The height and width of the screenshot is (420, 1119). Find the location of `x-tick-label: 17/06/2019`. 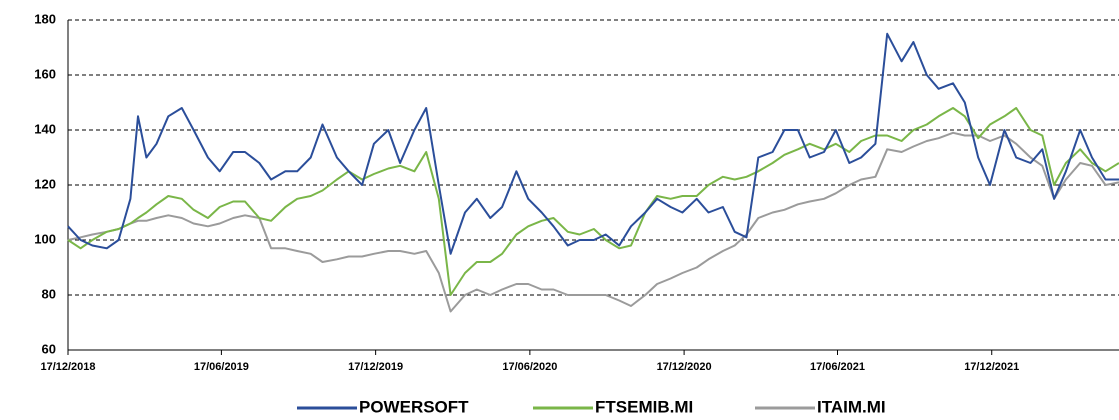

x-tick-label: 17/06/2019 is located at coordinates (221, 367).